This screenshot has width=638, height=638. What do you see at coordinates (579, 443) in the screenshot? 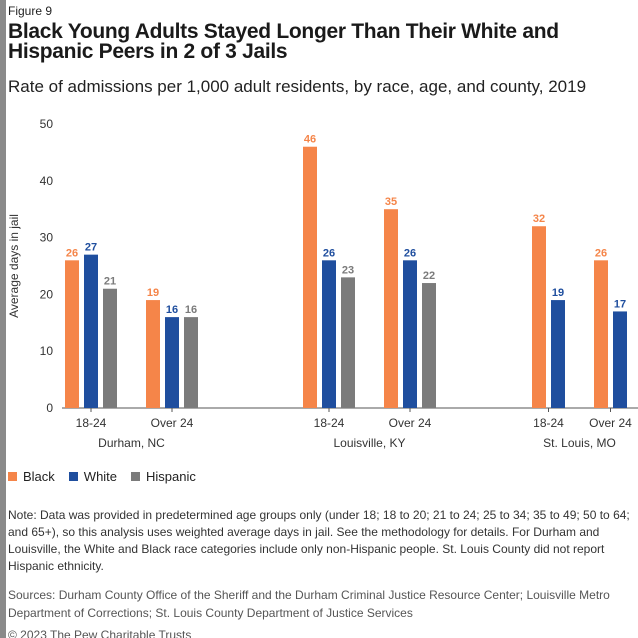
I see `group-label: St. Louis, MO` at bounding box center [579, 443].